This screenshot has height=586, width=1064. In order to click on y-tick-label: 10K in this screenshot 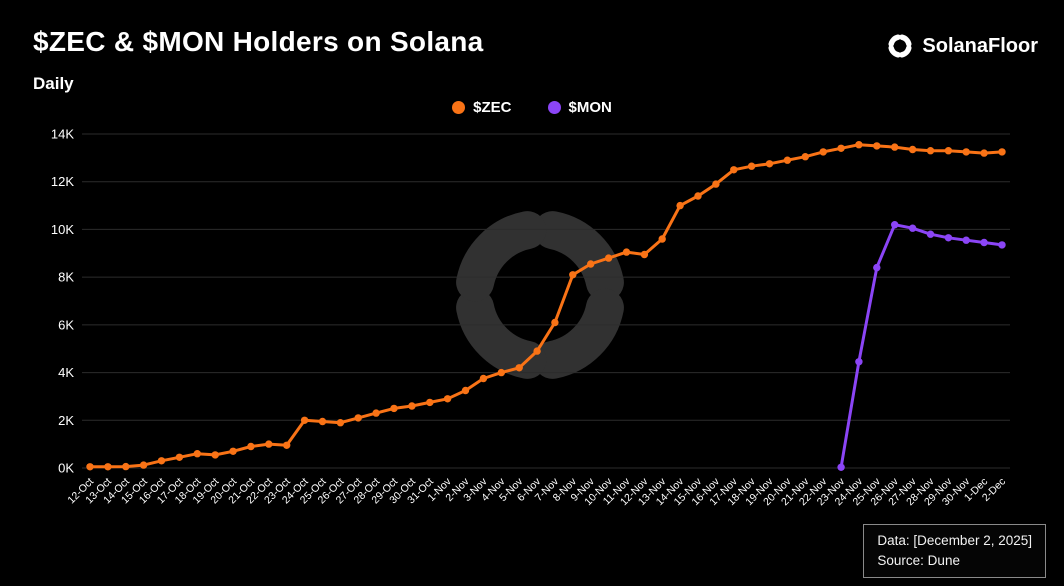, I will do `click(62, 229)`.